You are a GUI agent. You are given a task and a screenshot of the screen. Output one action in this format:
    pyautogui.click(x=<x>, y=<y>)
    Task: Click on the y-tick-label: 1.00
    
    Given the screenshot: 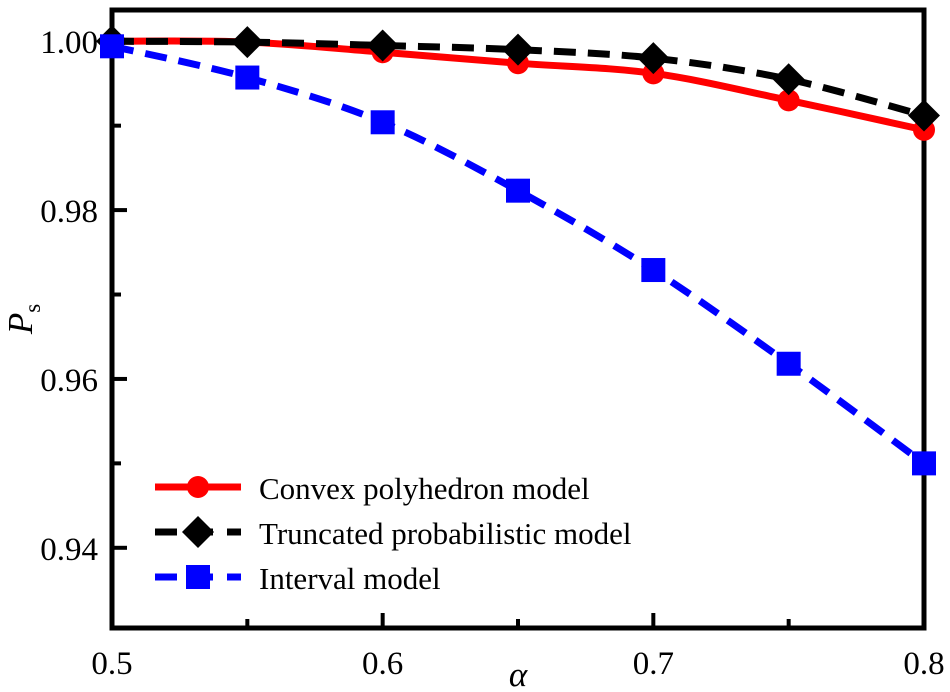 What is the action you would take?
    pyautogui.click(x=69, y=43)
    